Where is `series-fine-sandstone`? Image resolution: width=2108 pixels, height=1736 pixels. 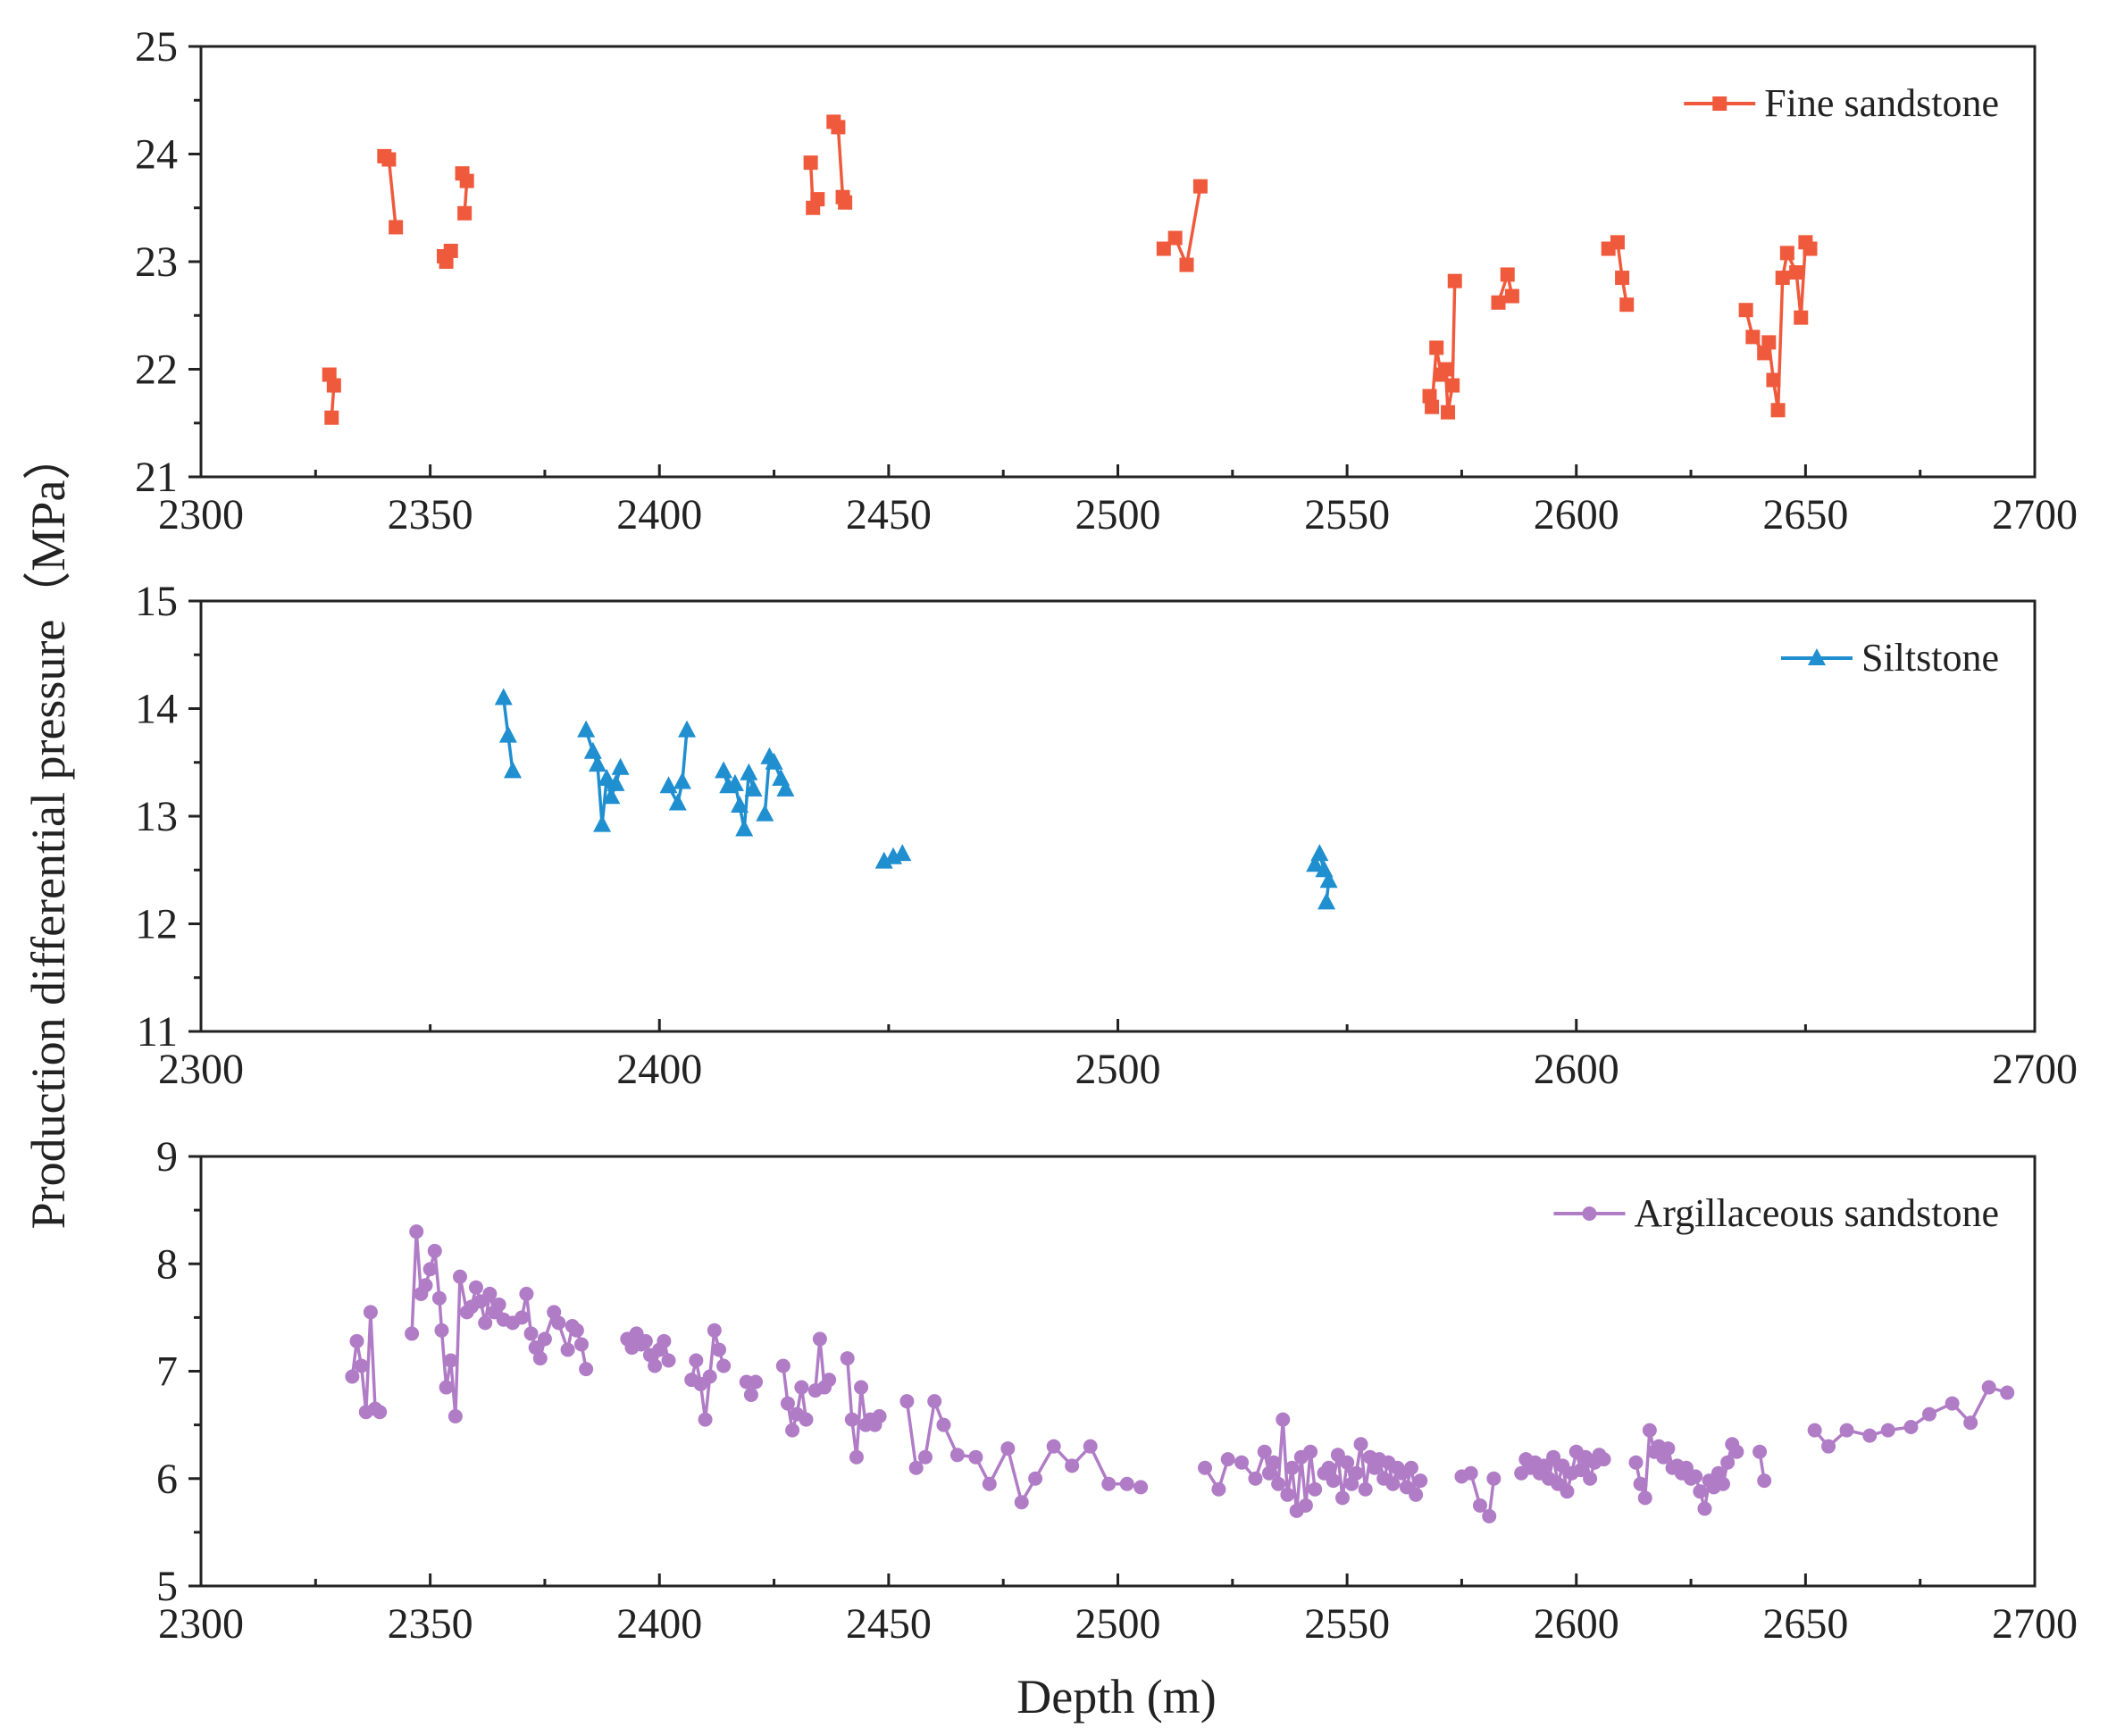
series-fine-sandstone is located at coordinates (1070, 269).